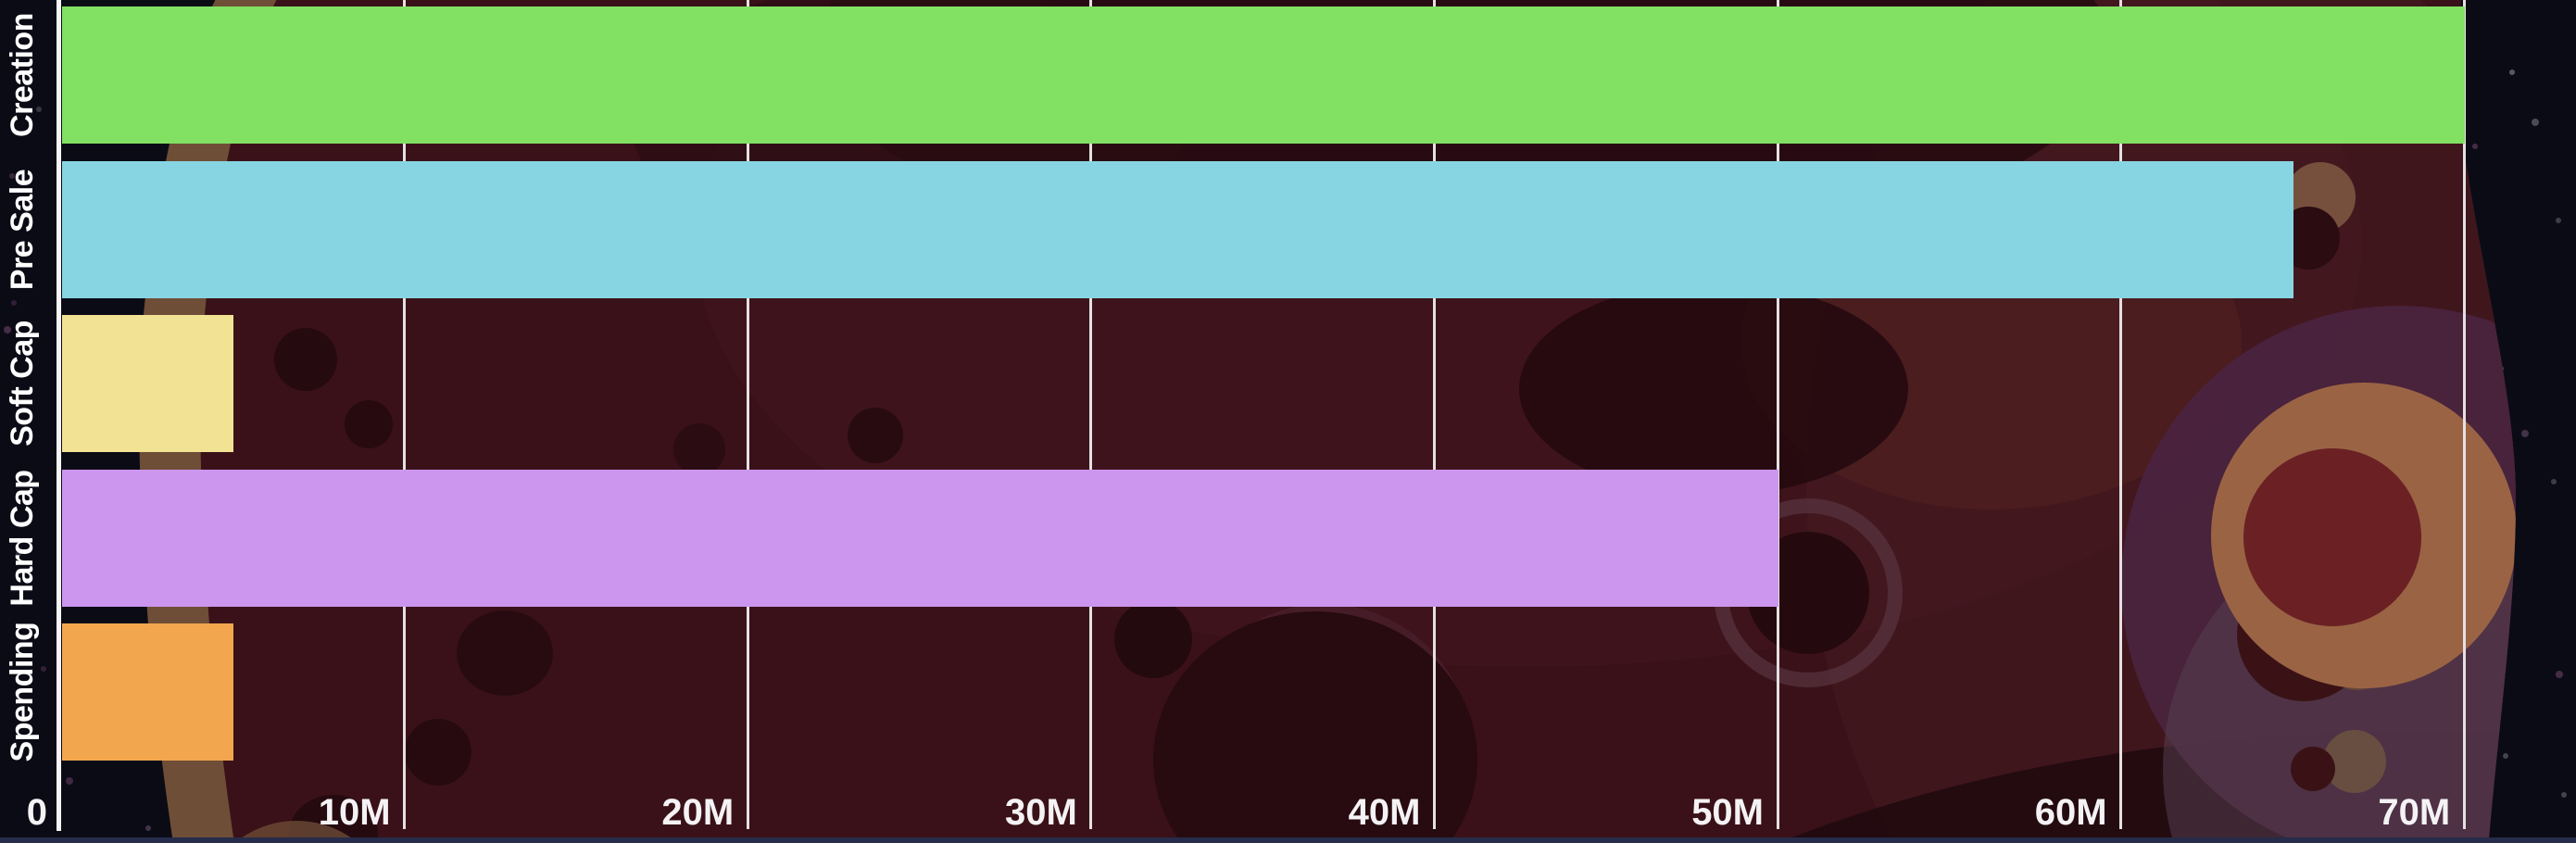 The width and height of the screenshot is (2576, 843). I want to click on x-tick-label-40m: 40M, so click(1384, 813).